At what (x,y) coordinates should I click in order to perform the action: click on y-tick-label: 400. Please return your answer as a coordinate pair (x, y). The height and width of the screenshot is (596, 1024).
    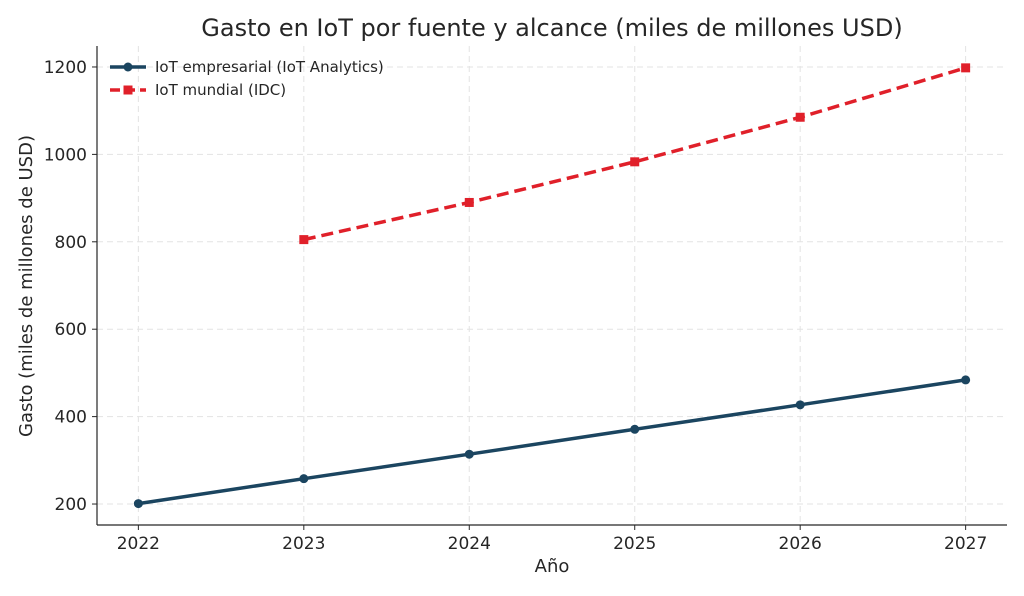
    Looking at the image, I should click on (71, 418).